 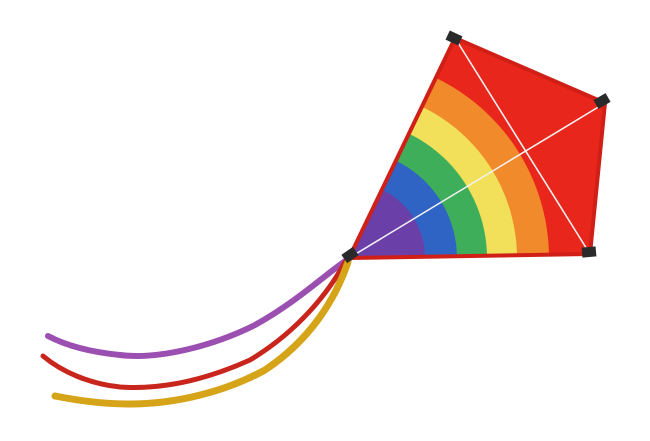 What do you see at coordinates (454, 38) in the screenshot?
I see `corner-cap-top` at bounding box center [454, 38].